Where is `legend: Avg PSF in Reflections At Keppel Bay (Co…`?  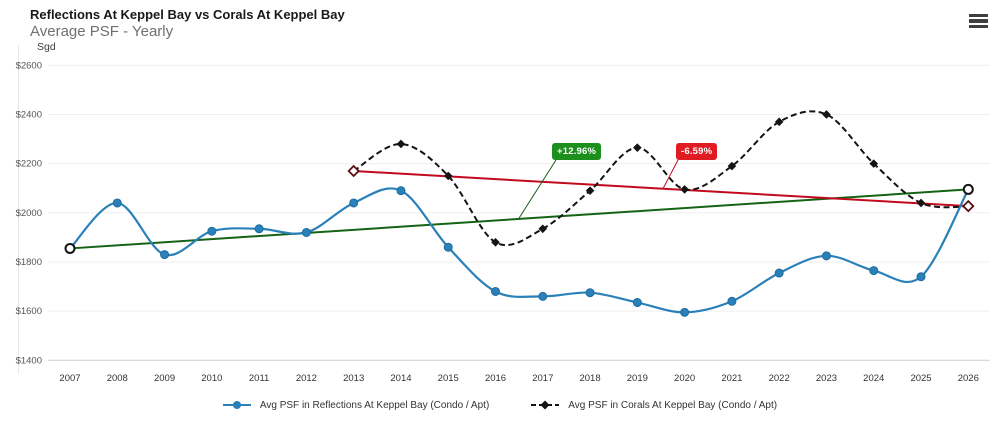 legend: Avg PSF in Reflections At Keppel Bay (Co… is located at coordinates (500, 405).